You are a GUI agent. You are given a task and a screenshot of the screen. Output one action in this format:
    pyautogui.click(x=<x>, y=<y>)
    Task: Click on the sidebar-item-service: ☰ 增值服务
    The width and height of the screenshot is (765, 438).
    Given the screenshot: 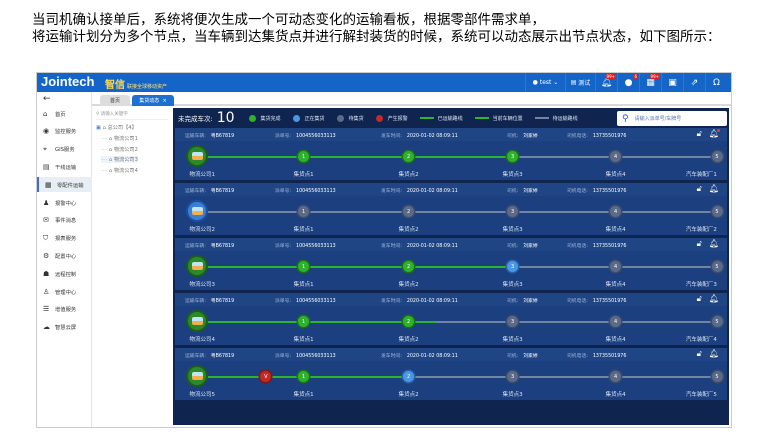 What is the action you would take?
    pyautogui.click(x=64, y=309)
    